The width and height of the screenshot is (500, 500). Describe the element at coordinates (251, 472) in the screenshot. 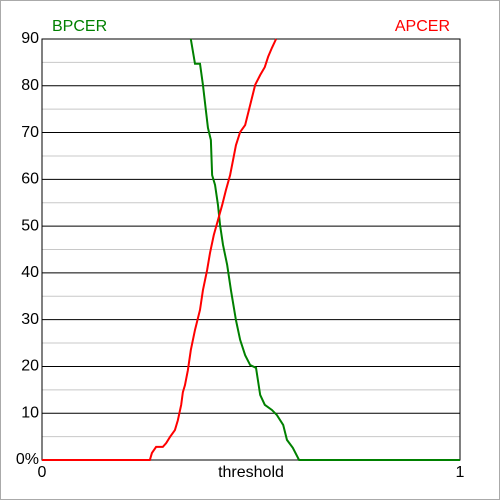

I see `x-axis-label: threshold` at that location.